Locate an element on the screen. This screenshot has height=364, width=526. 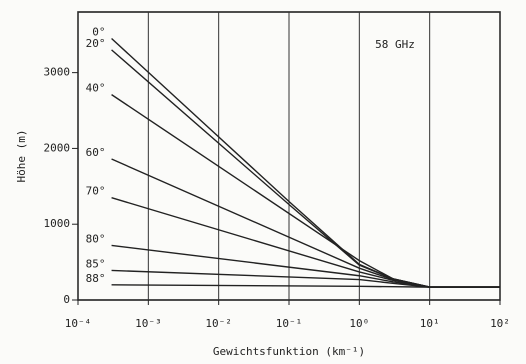
x-tick-label: 10⁻³ is located at coordinates (148, 323).